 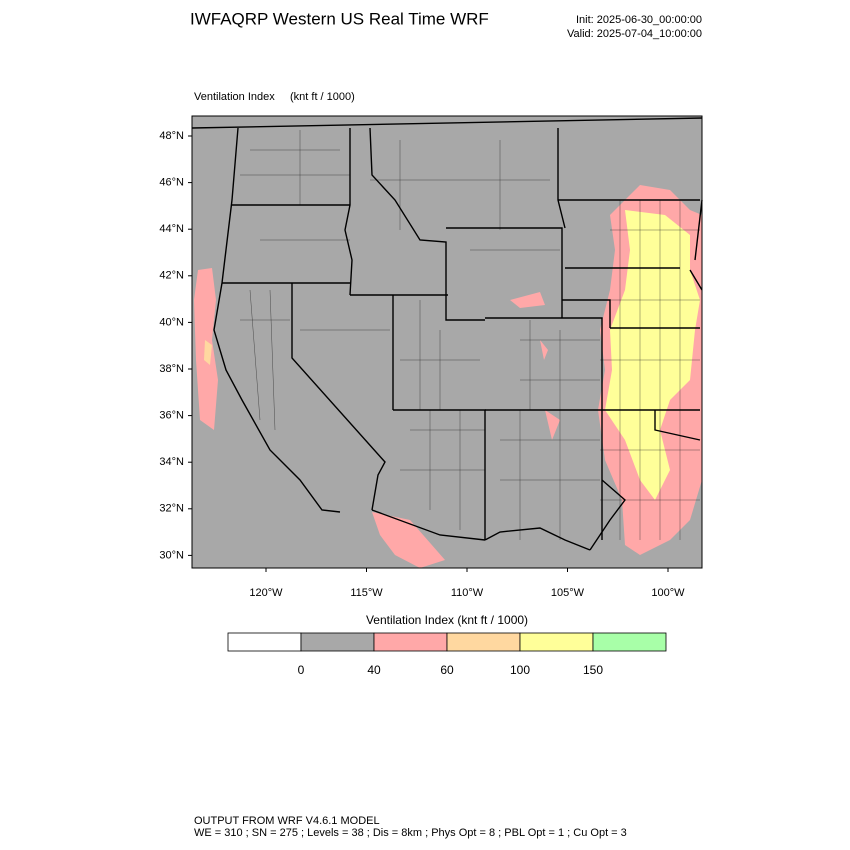 What do you see at coordinates (171, 462) in the screenshot?
I see `lat-label: 34°N` at bounding box center [171, 462].